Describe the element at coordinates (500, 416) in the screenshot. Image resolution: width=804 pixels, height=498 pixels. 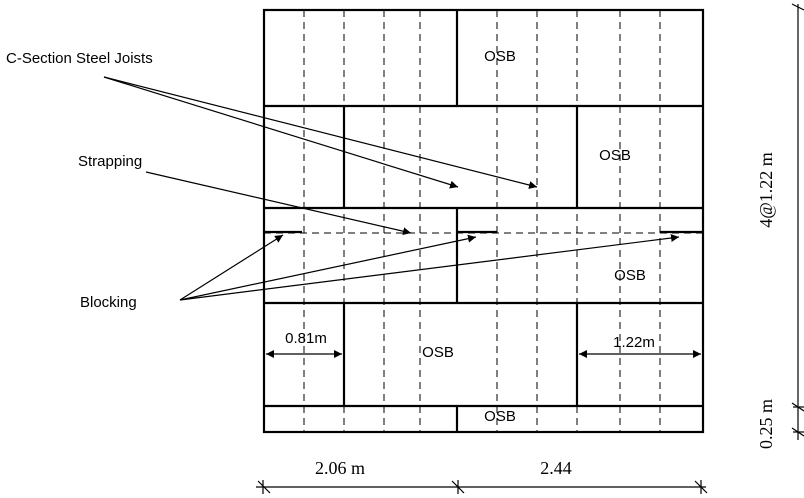
I see `osb-label-5: OSB` at that location.